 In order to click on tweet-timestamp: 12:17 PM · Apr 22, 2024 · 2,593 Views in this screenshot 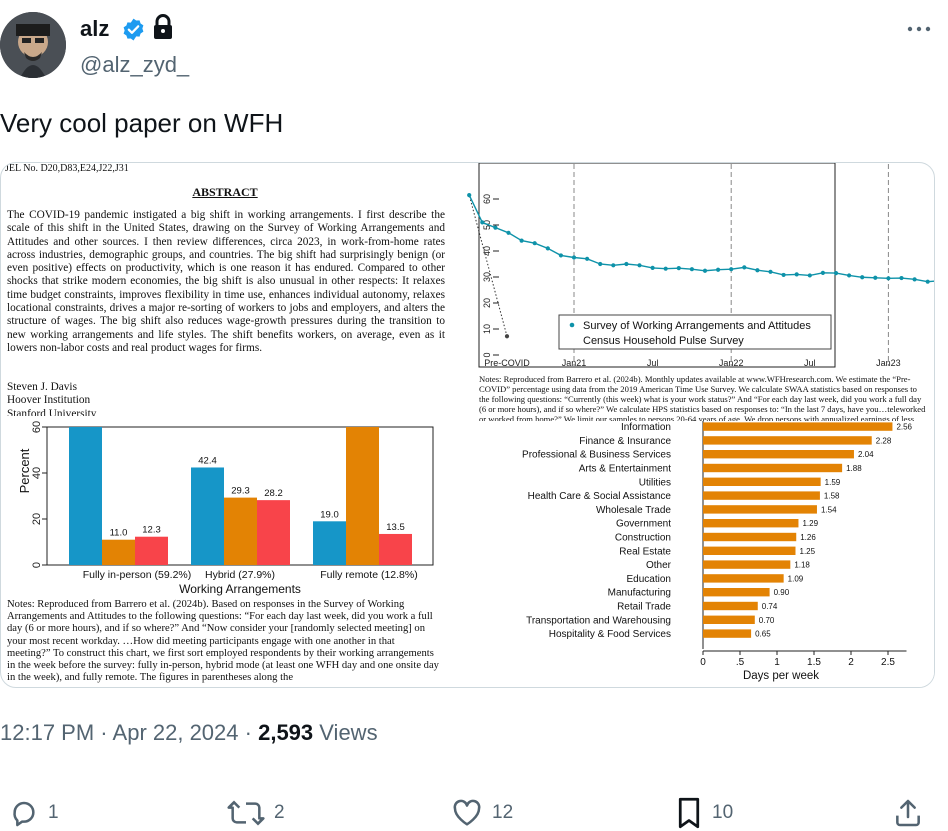, I will do `click(189, 733)`.